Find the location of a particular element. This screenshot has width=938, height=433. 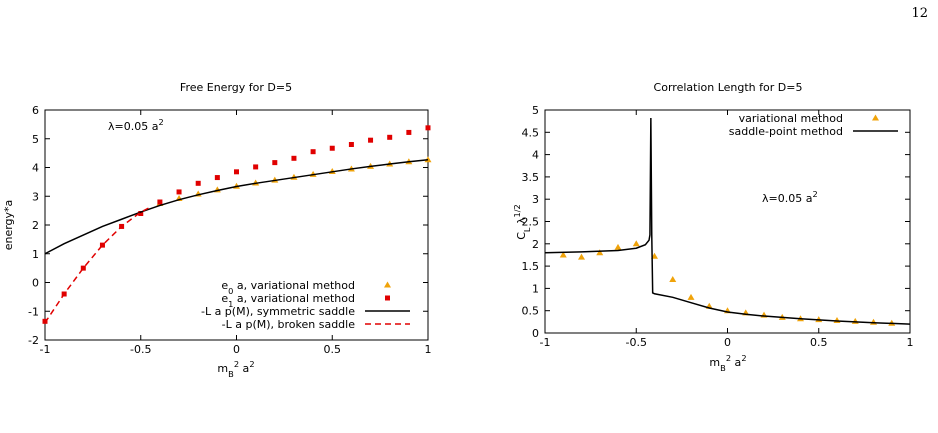

chart-title: Correlation Length for D=5 is located at coordinates (728, 87).